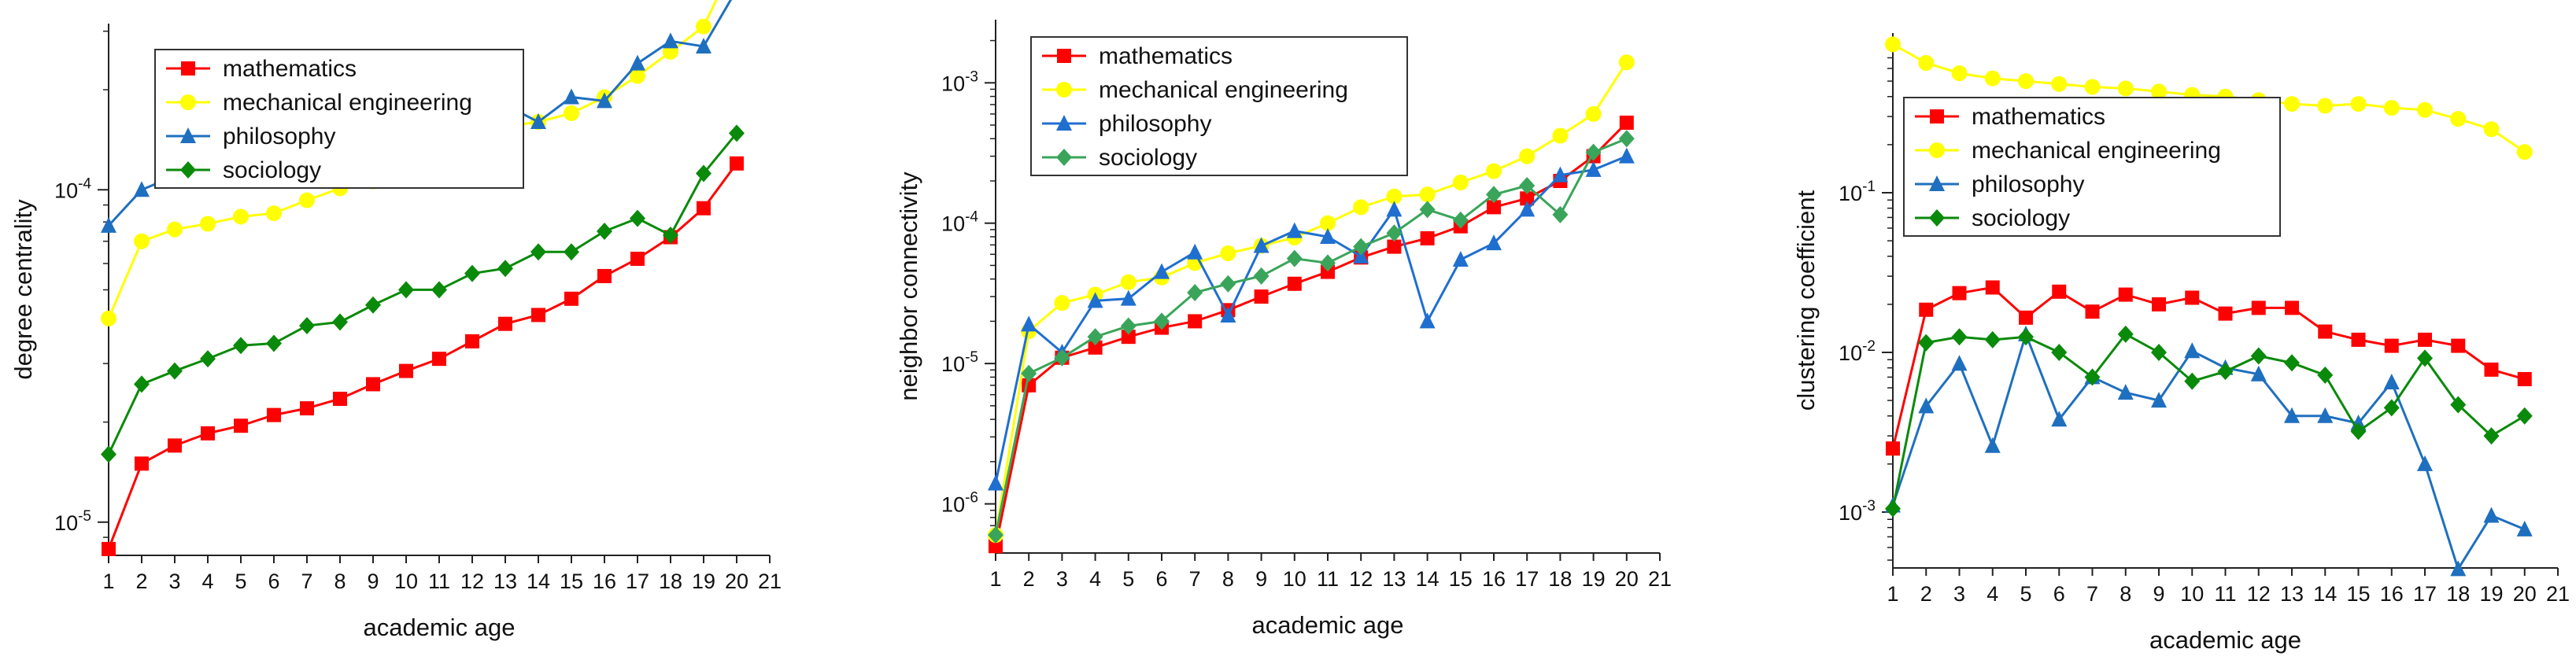 This screenshot has height=671, width=2576. I want to click on legend-label: mechanical engineering, so click(1223, 90).